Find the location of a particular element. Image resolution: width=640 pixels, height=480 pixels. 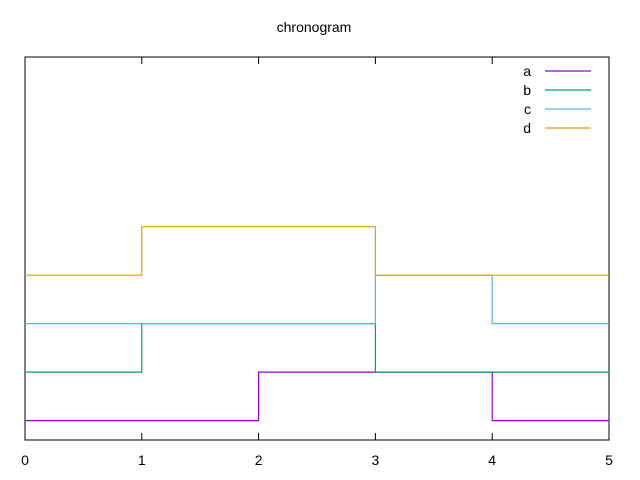

series-a-line is located at coordinates (317, 396).